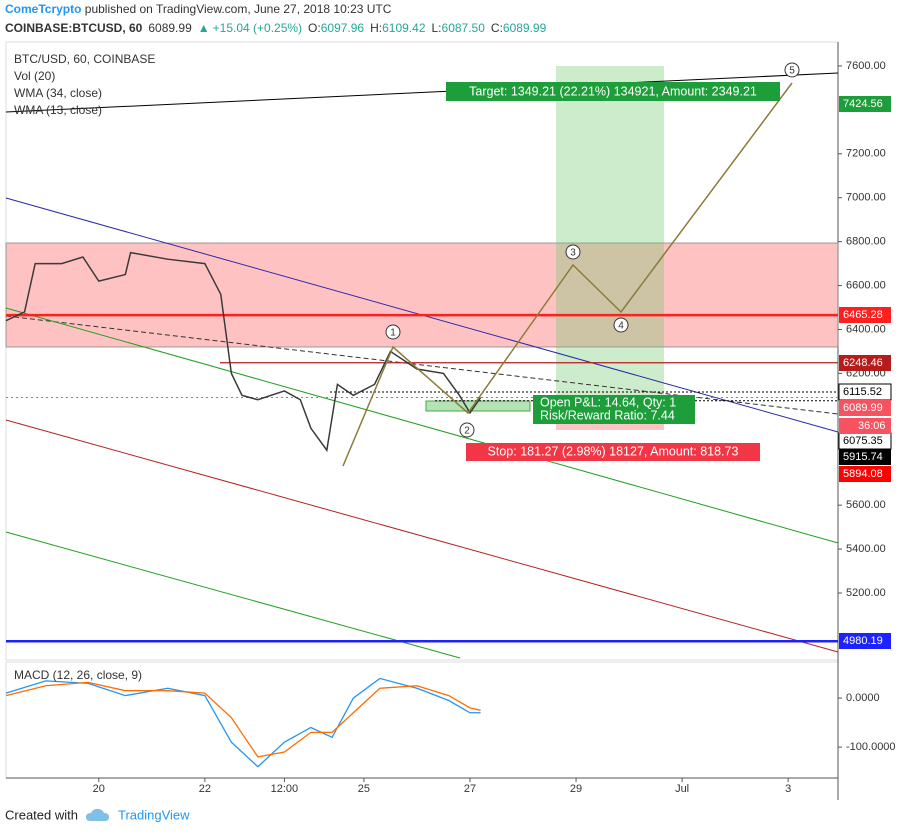 The image size is (906, 839). Describe the element at coordinates (788, 789) in the screenshot. I see `x-tick-label: 3` at that location.